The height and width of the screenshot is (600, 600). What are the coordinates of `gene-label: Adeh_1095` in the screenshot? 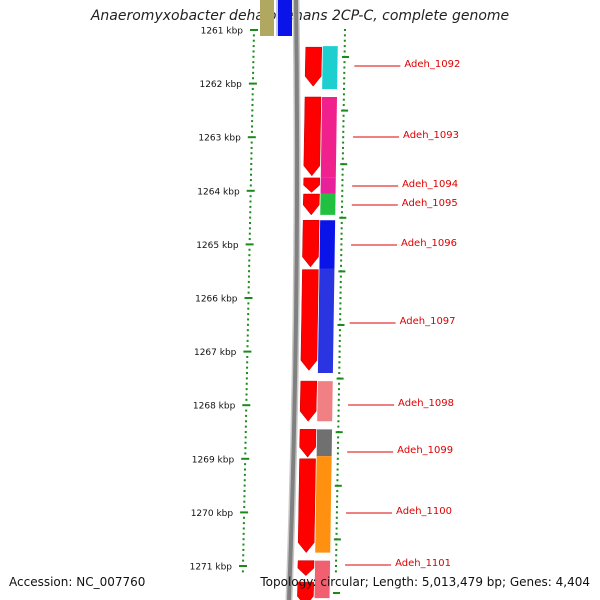 It's located at (430, 203).